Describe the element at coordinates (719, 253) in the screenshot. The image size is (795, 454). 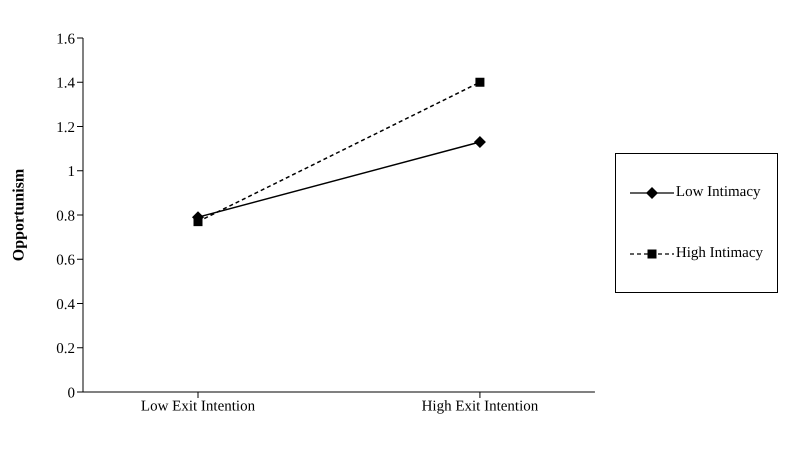
I see `legend-label: High Intimacy` at that location.